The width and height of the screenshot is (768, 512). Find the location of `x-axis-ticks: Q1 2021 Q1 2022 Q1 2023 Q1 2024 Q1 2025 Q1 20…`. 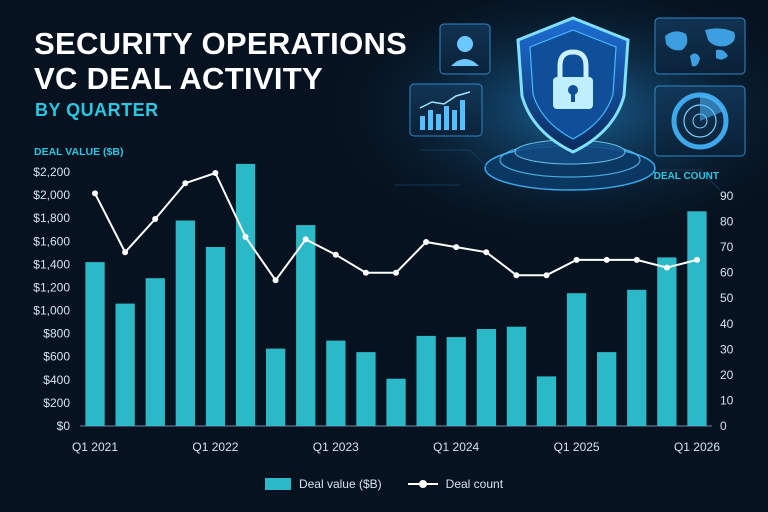

x-axis-ticks: Q1 2021 Q1 2022 Q1 2023 Q1 2024 Q1 2025 Q1 20… is located at coordinates (396, 447).